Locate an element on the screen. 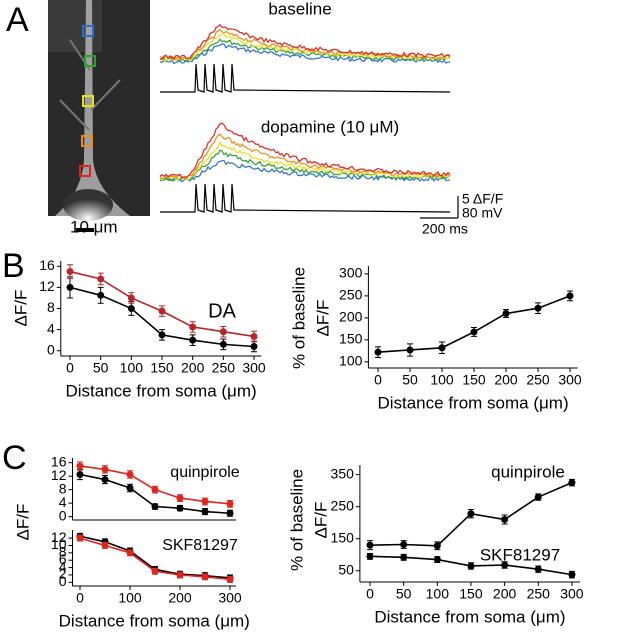  y-tick-label: 16 is located at coordinates (59, 461).